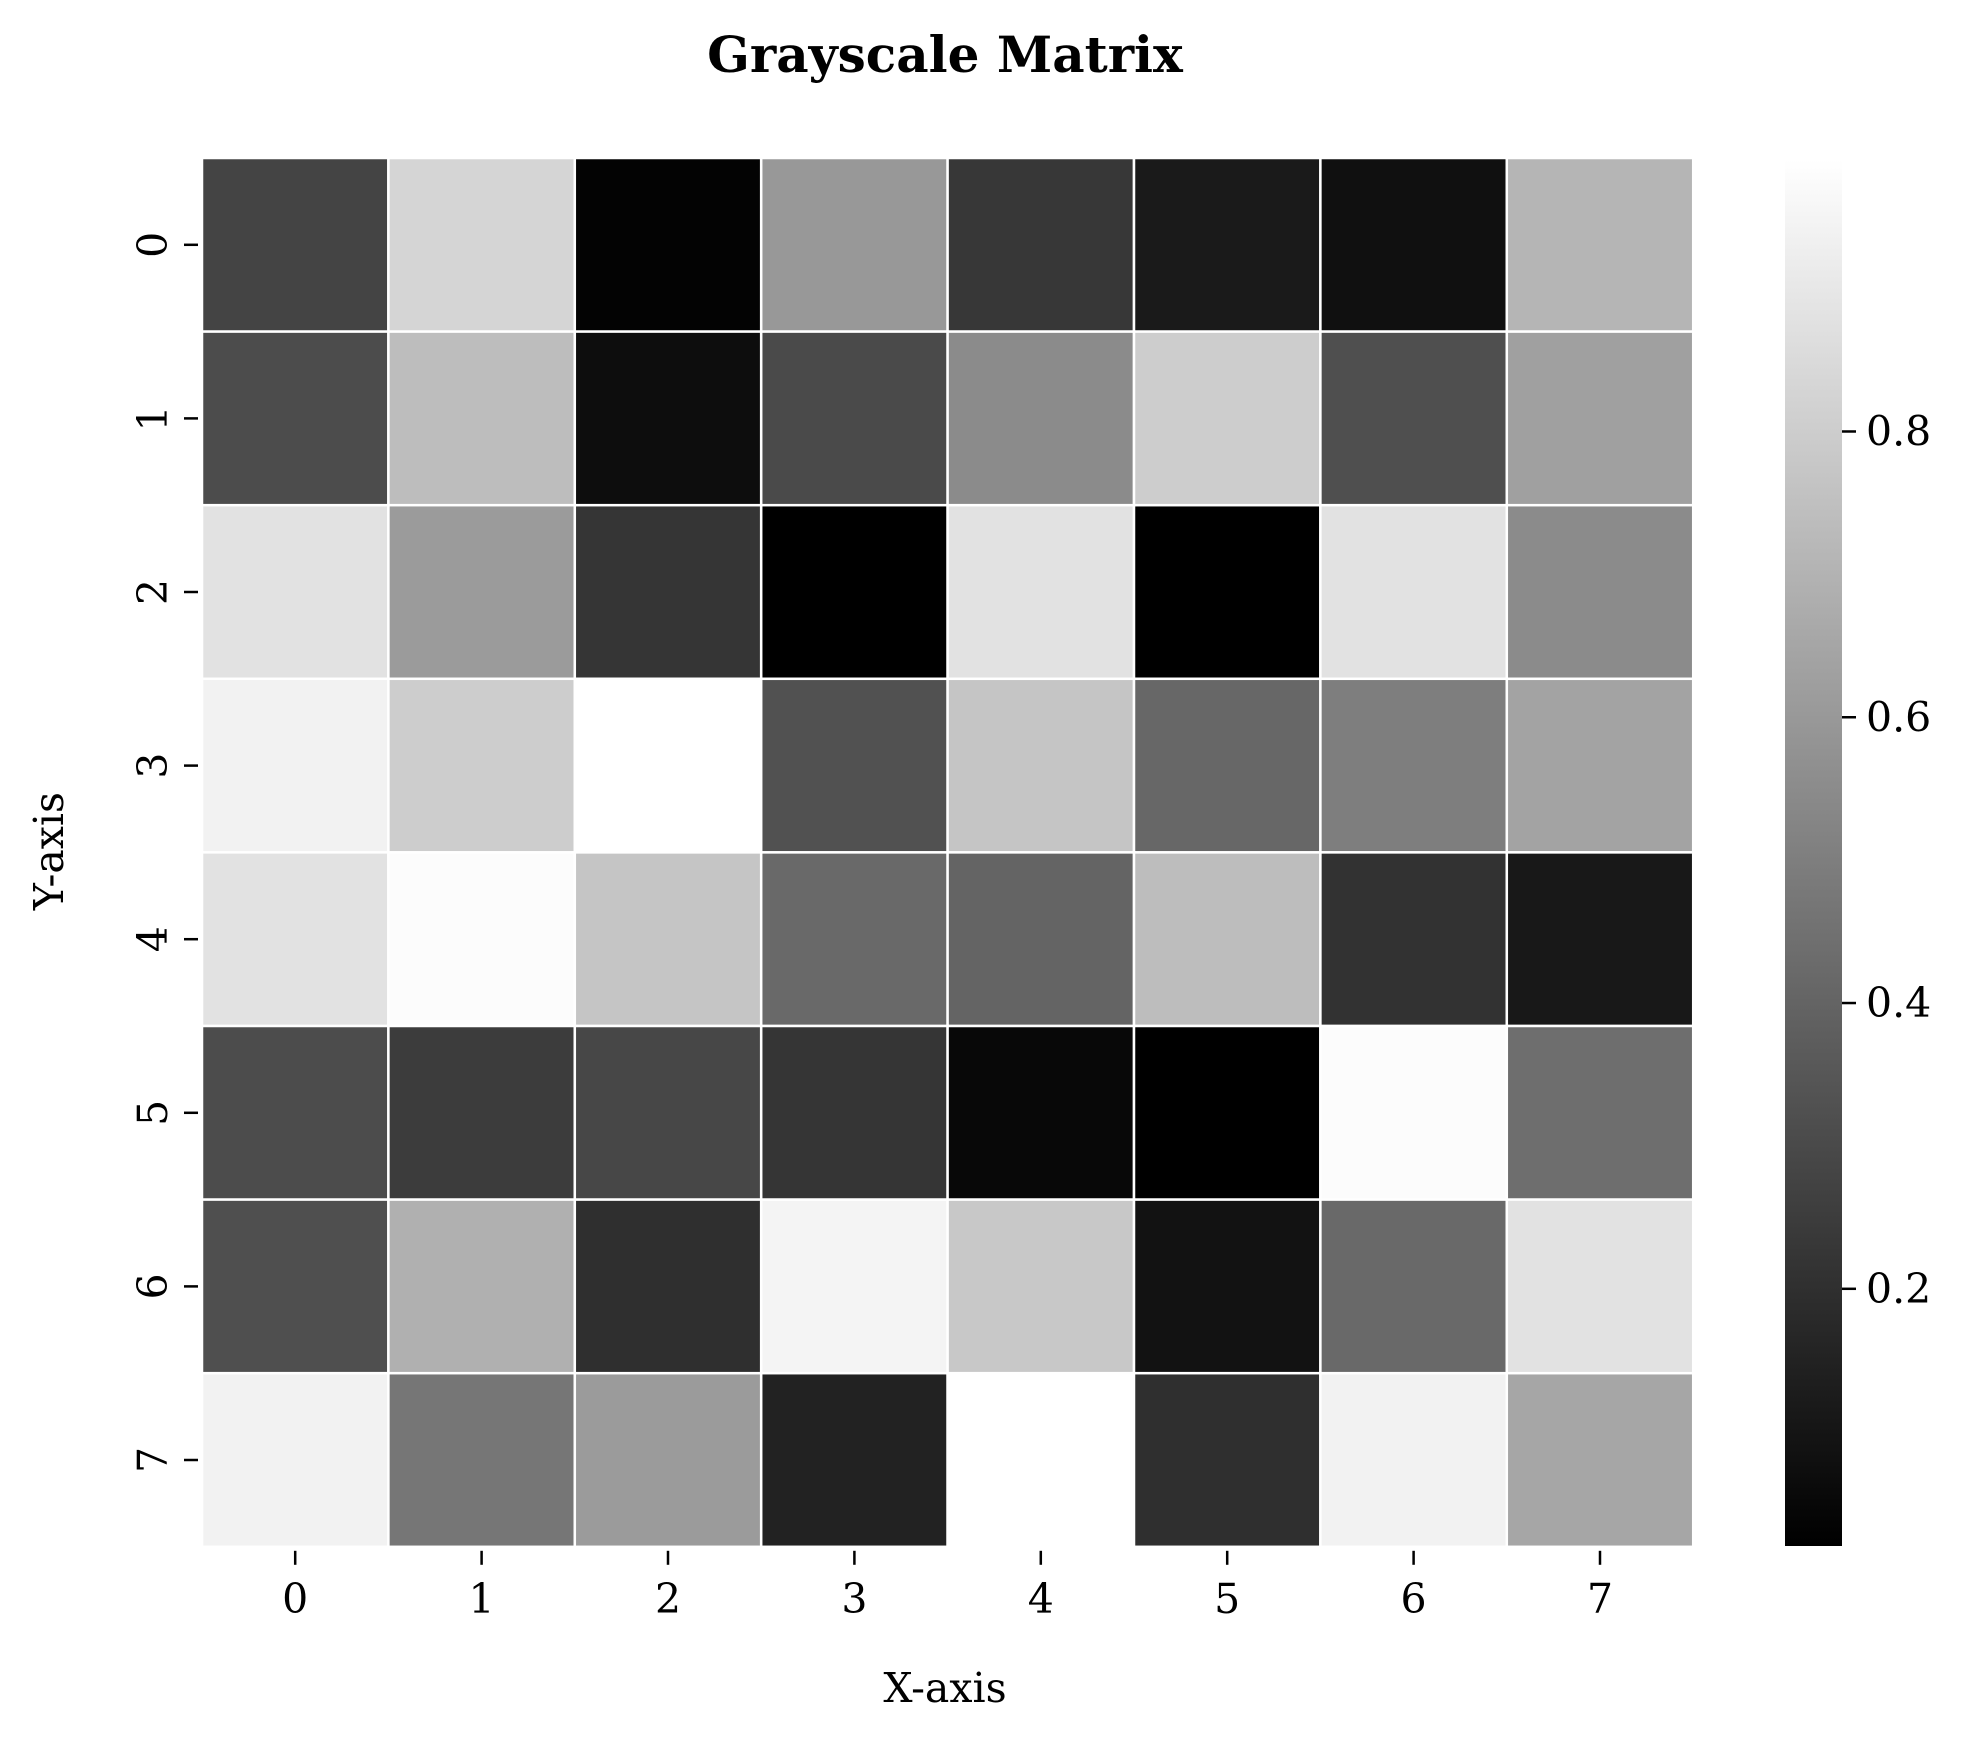 The image size is (1988, 1743). What do you see at coordinates (668, 1460) in the screenshot?
I see `heatmap-cell-r7-c2` at bounding box center [668, 1460].